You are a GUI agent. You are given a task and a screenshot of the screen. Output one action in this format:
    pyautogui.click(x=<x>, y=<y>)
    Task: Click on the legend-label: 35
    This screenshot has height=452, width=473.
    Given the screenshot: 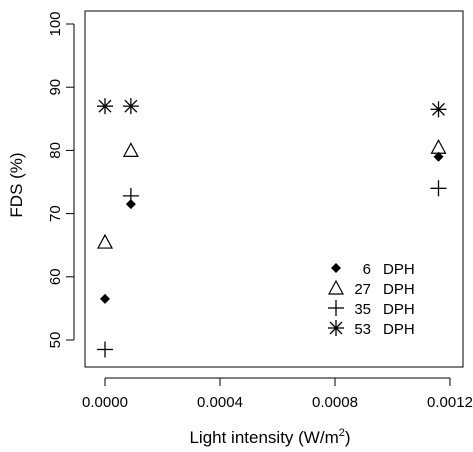 What is the action you would take?
    pyautogui.click(x=362, y=309)
    